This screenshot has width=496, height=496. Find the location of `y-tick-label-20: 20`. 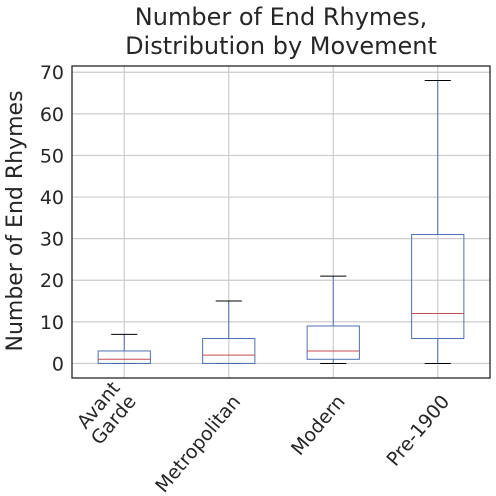

y-tick-label-20: 20 is located at coordinates (52, 281).